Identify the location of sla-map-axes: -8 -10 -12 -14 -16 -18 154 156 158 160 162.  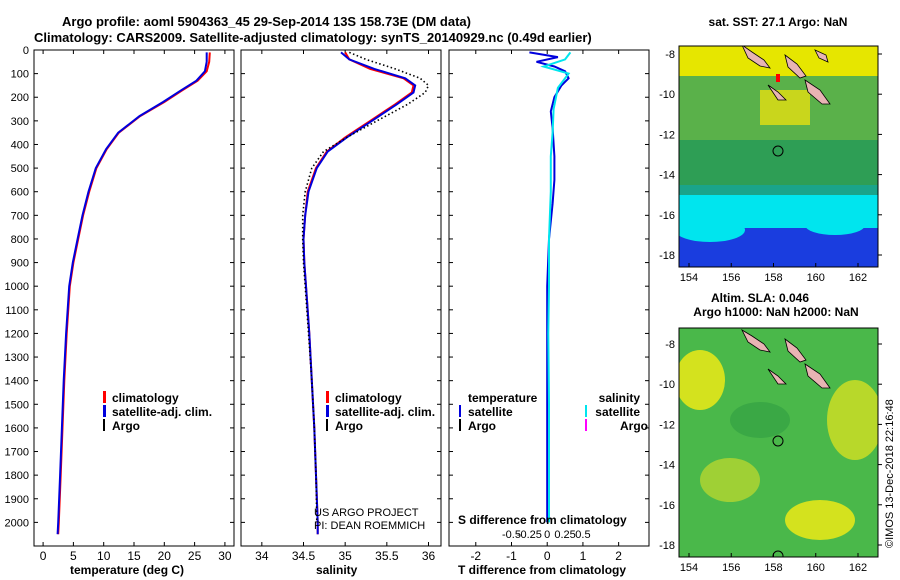
(770, 456).